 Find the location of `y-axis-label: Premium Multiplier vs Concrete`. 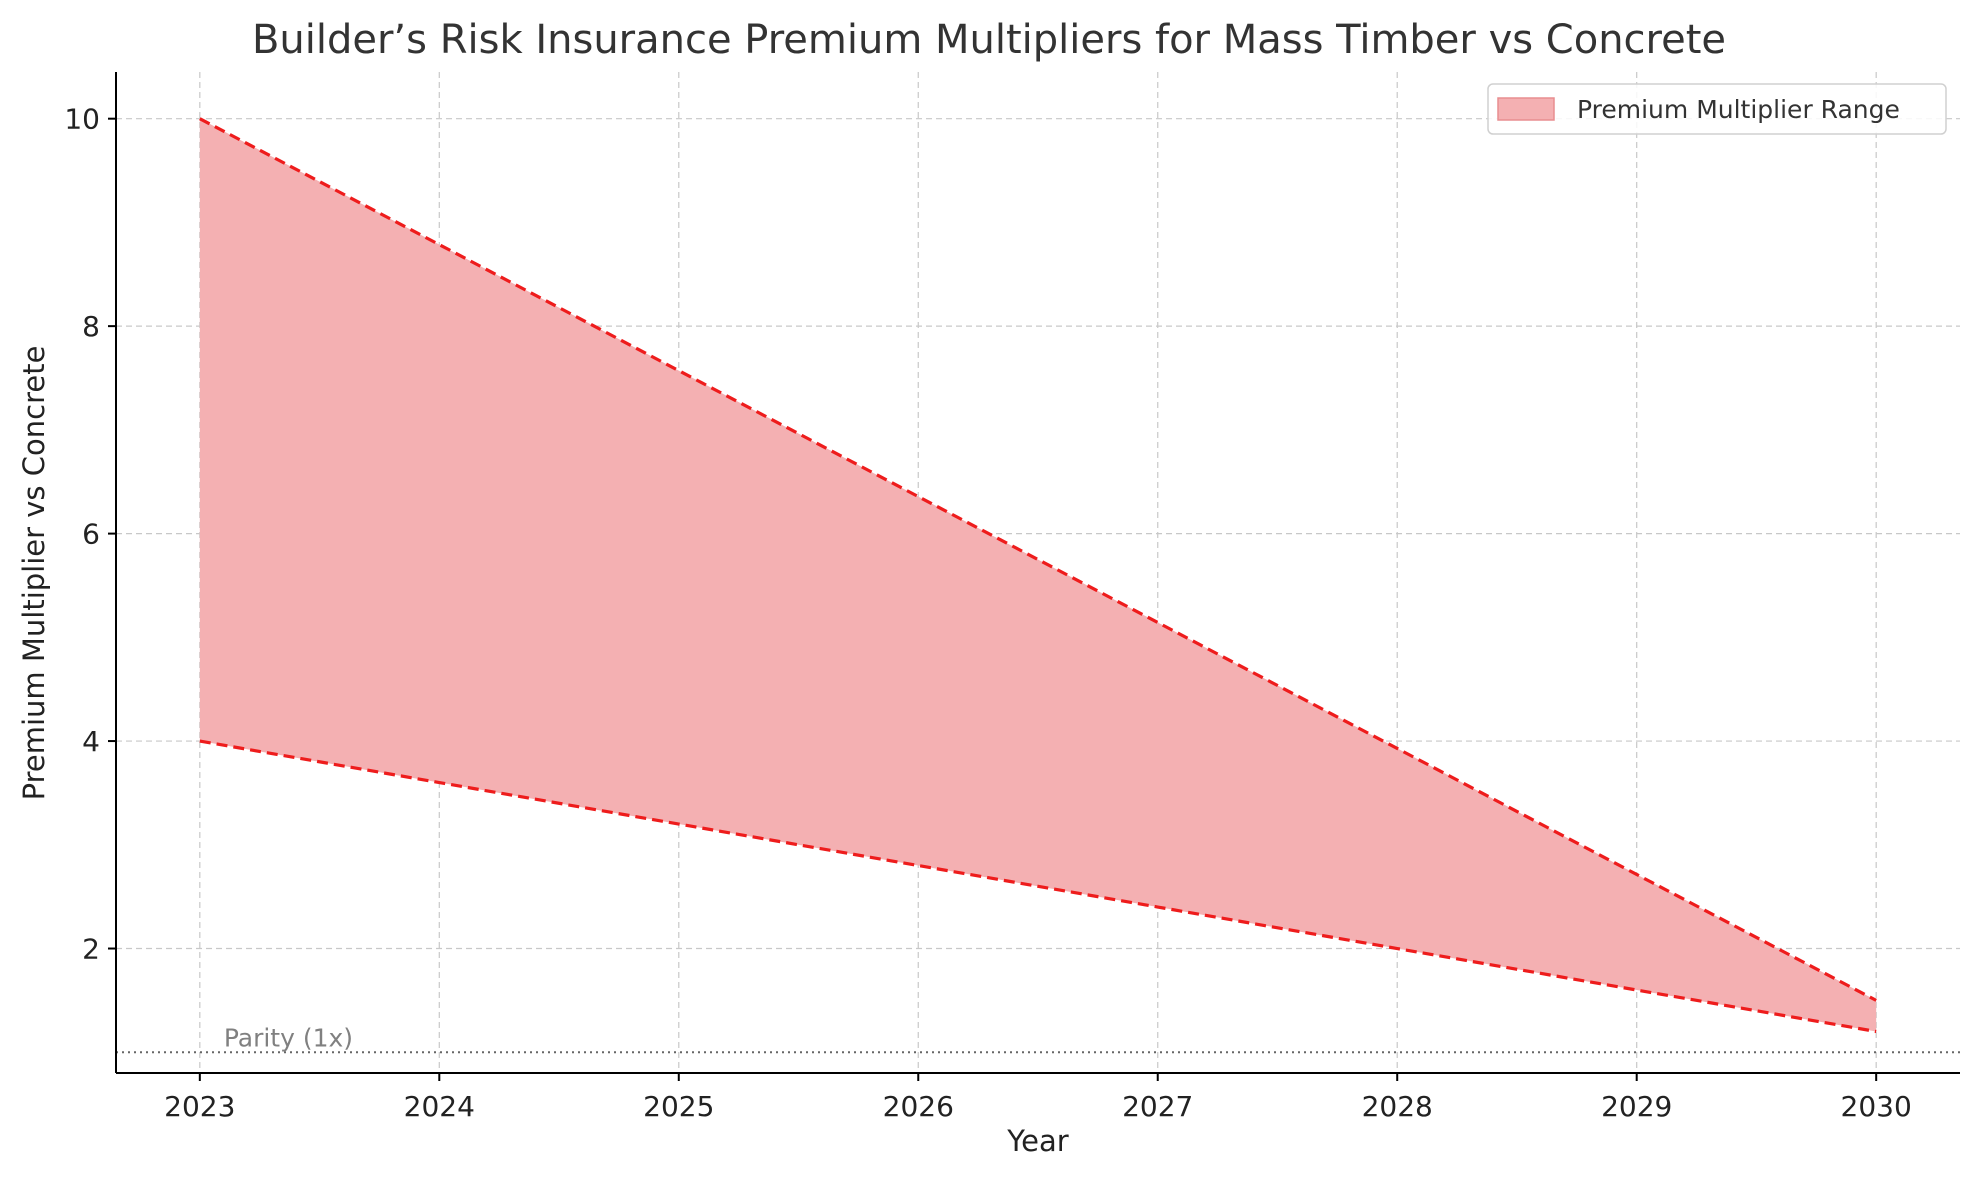

y-axis-label: Premium Multiplier vs Concrete is located at coordinates (34, 573).